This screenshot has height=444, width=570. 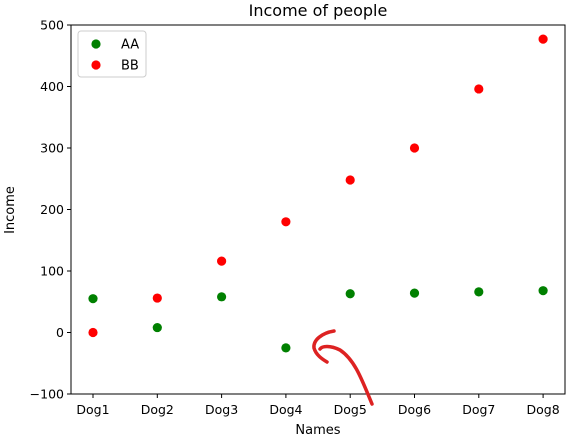 What do you see at coordinates (324, 346) in the screenshot?
I see `arrow-head` at bounding box center [324, 346].